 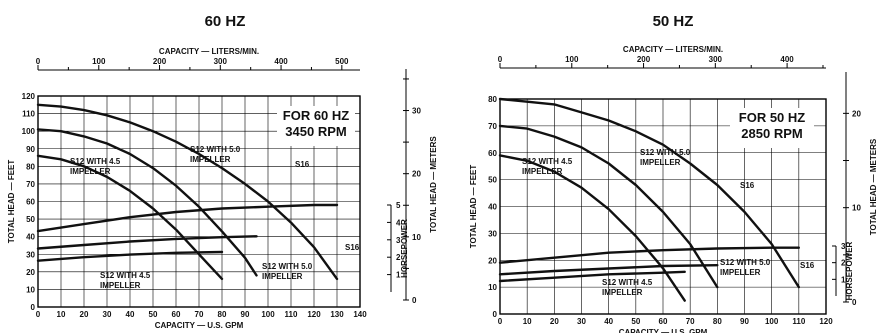 What do you see at coordinates (627, 282) in the screenshot?
I see `annotation-s12-45-hp-line: S12 WITH 4.5` at bounding box center [627, 282].